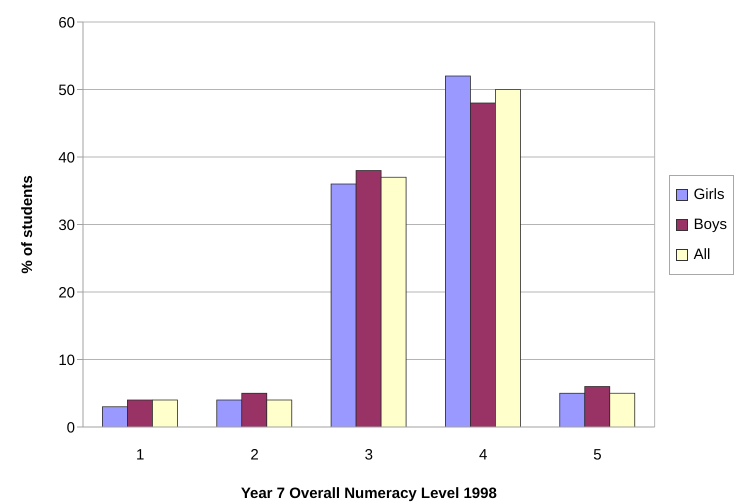 The image size is (740, 504). What do you see at coordinates (66, 23) in the screenshot?
I see `y-tick-label: 60` at bounding box center [66, 23].